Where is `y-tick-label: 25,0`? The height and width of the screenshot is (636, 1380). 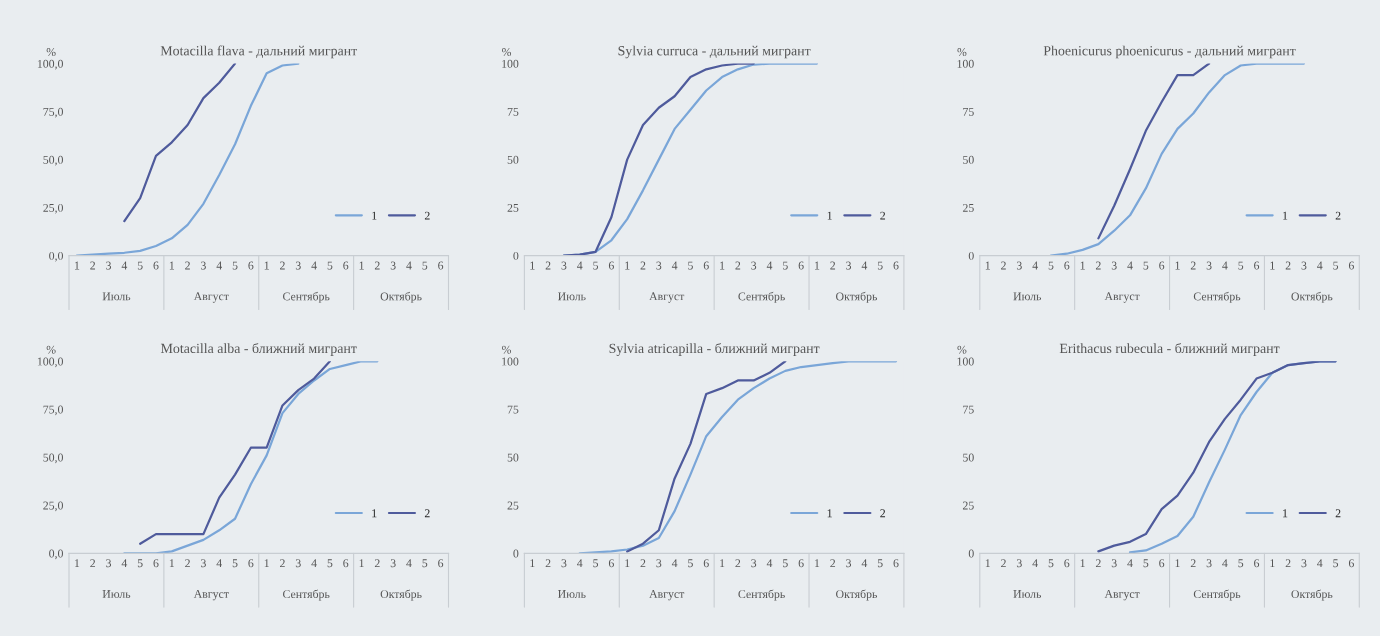 y-tick-label: 25,0 is located at coordinates (53, 208).